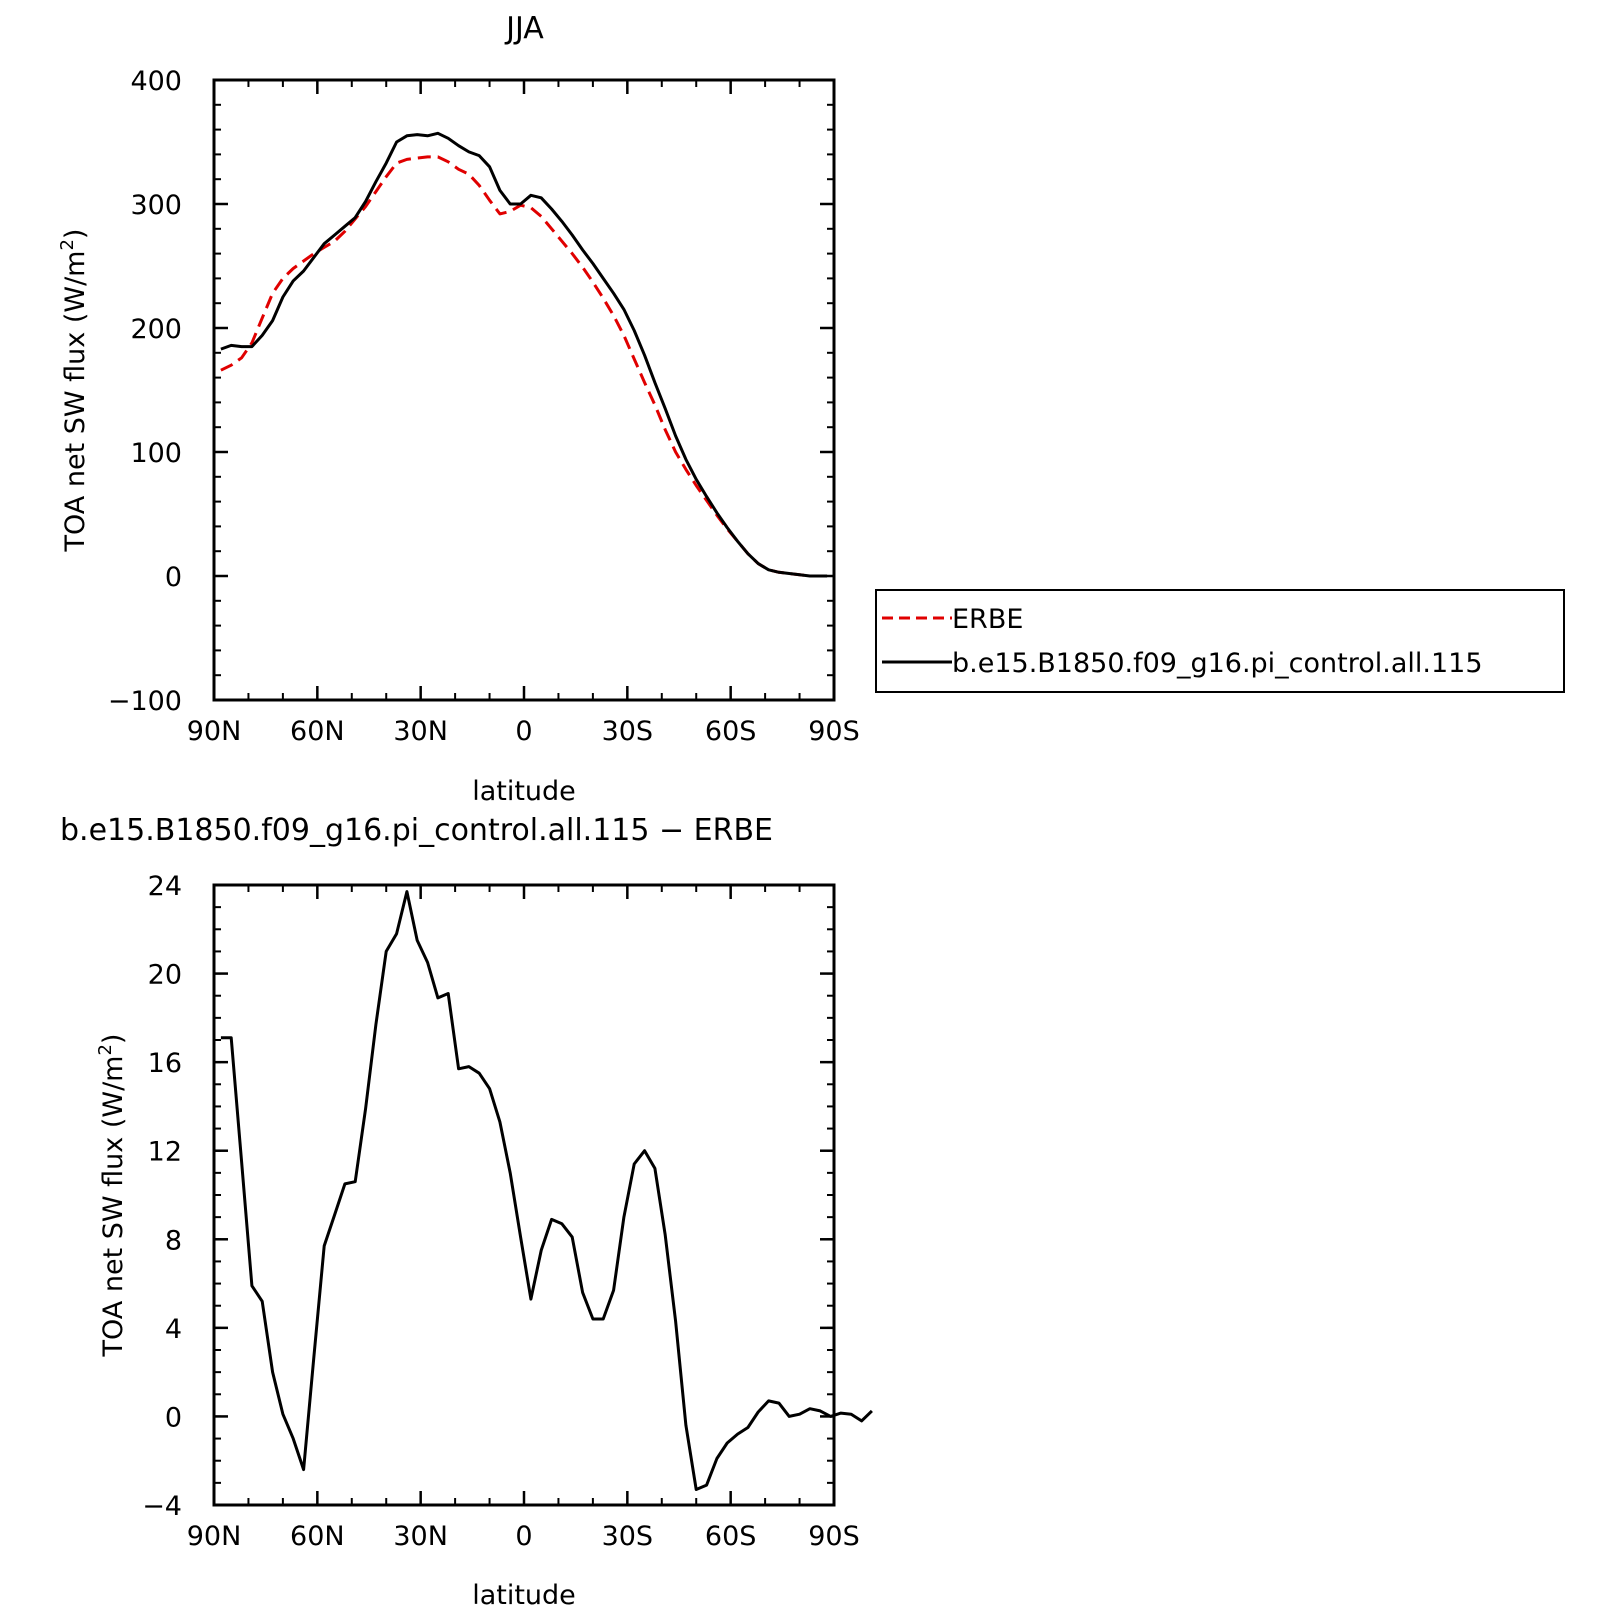  I want to click on bottom-y-tick-label: 16, so click(165, 1063).